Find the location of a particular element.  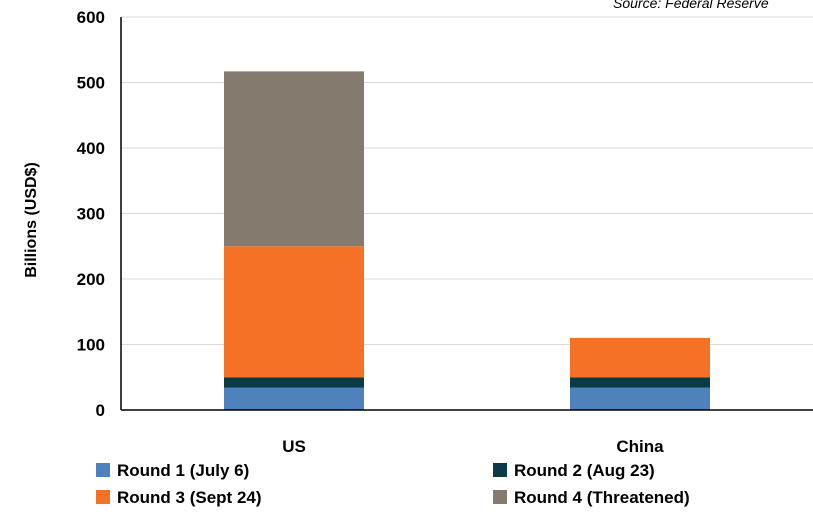

y-tick-label: 500 is located at coordinates (91, 83).